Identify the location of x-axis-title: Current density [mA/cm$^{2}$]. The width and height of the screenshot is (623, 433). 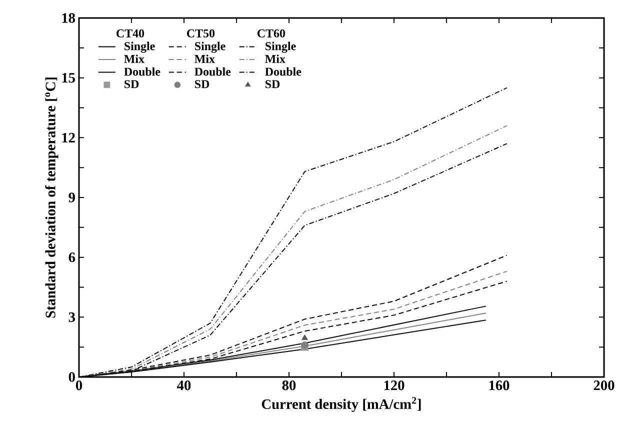
(341, 404).